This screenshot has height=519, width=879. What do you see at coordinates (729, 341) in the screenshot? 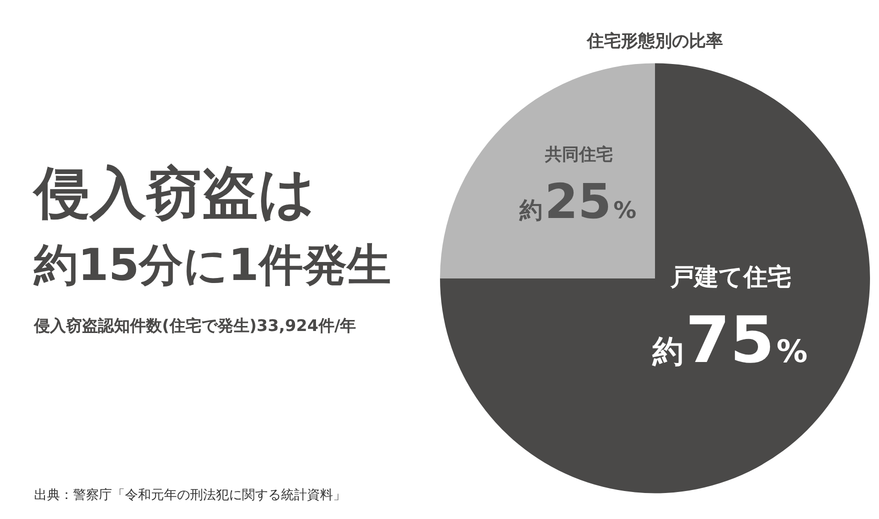
I see `data-label: 約75%` at bounding box center [729, 341].